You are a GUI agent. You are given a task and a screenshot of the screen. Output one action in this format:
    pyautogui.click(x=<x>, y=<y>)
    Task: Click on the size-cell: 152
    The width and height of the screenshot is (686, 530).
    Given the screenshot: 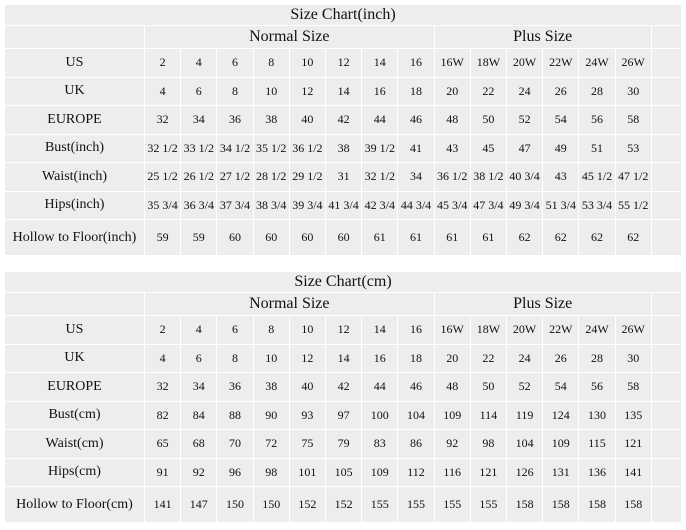 What is the action you would take?
    pyautogui.click(x=307, y=505)
    